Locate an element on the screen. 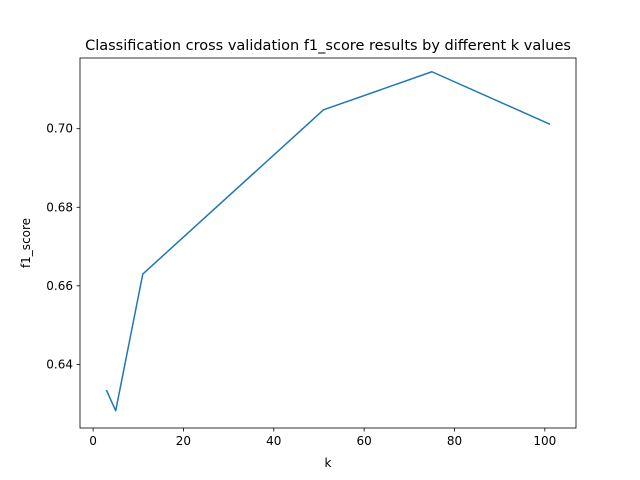 The width and height of the screenshot is (640, 480). x-tick-label: 0 is located at coordinates (93, 441).